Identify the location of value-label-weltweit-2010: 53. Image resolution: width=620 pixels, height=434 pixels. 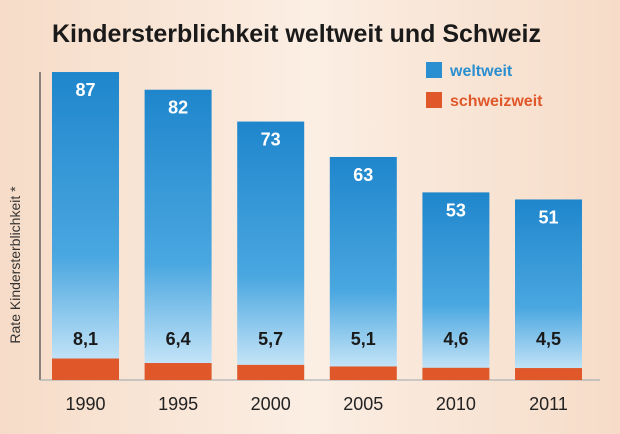
(456, 210).